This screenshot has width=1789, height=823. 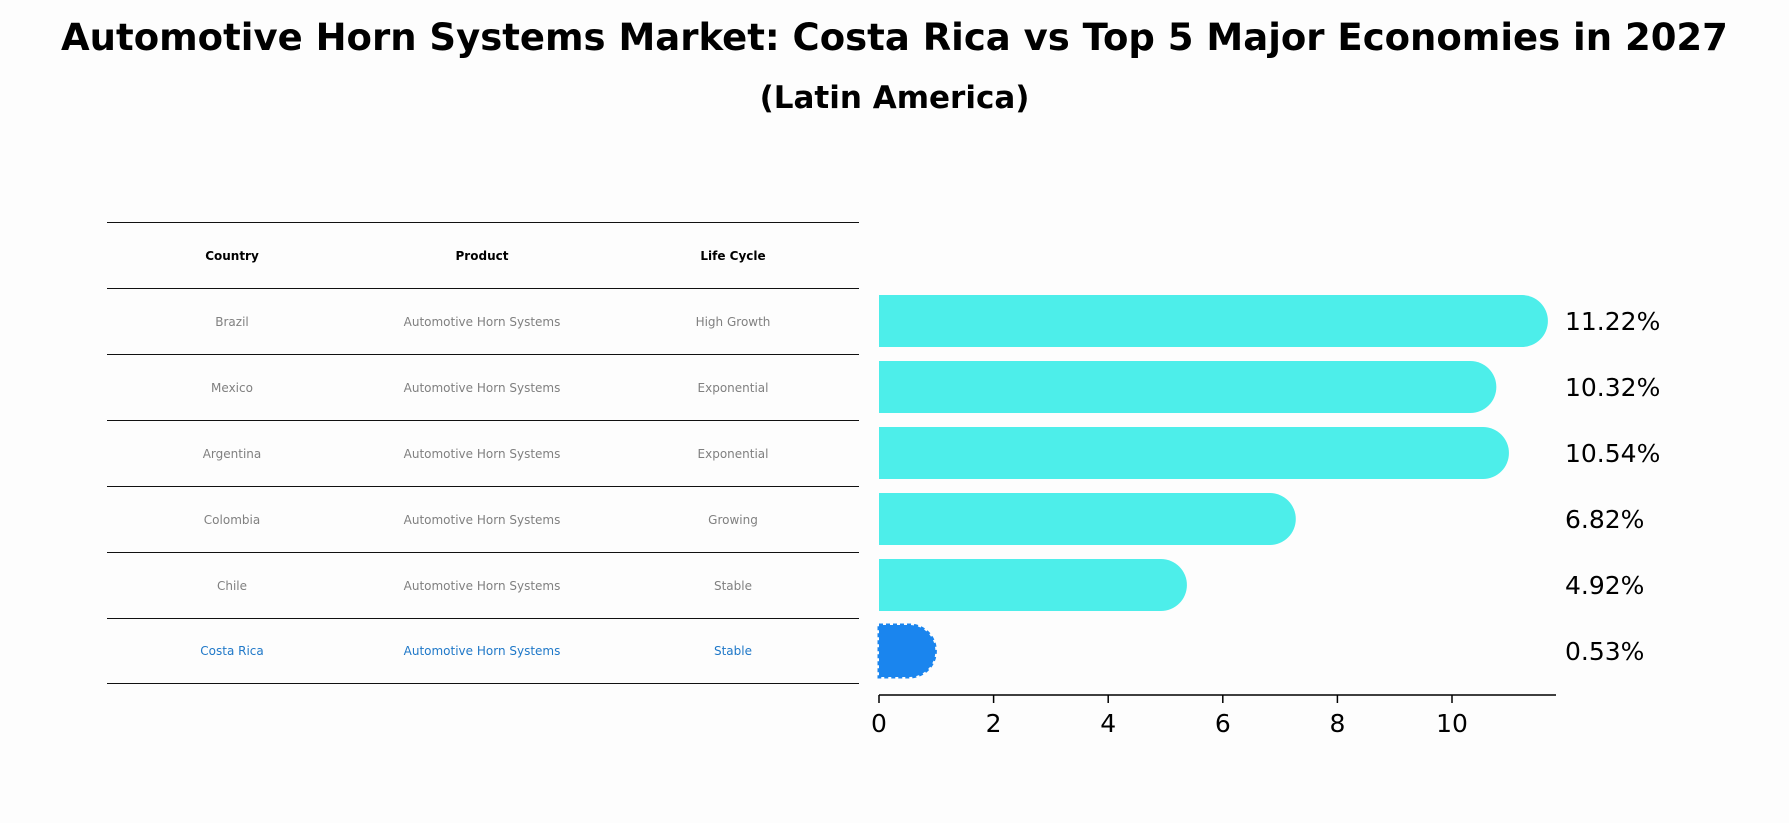 I want to click on value-label: 11.22%, so click(x=1612, y=321).